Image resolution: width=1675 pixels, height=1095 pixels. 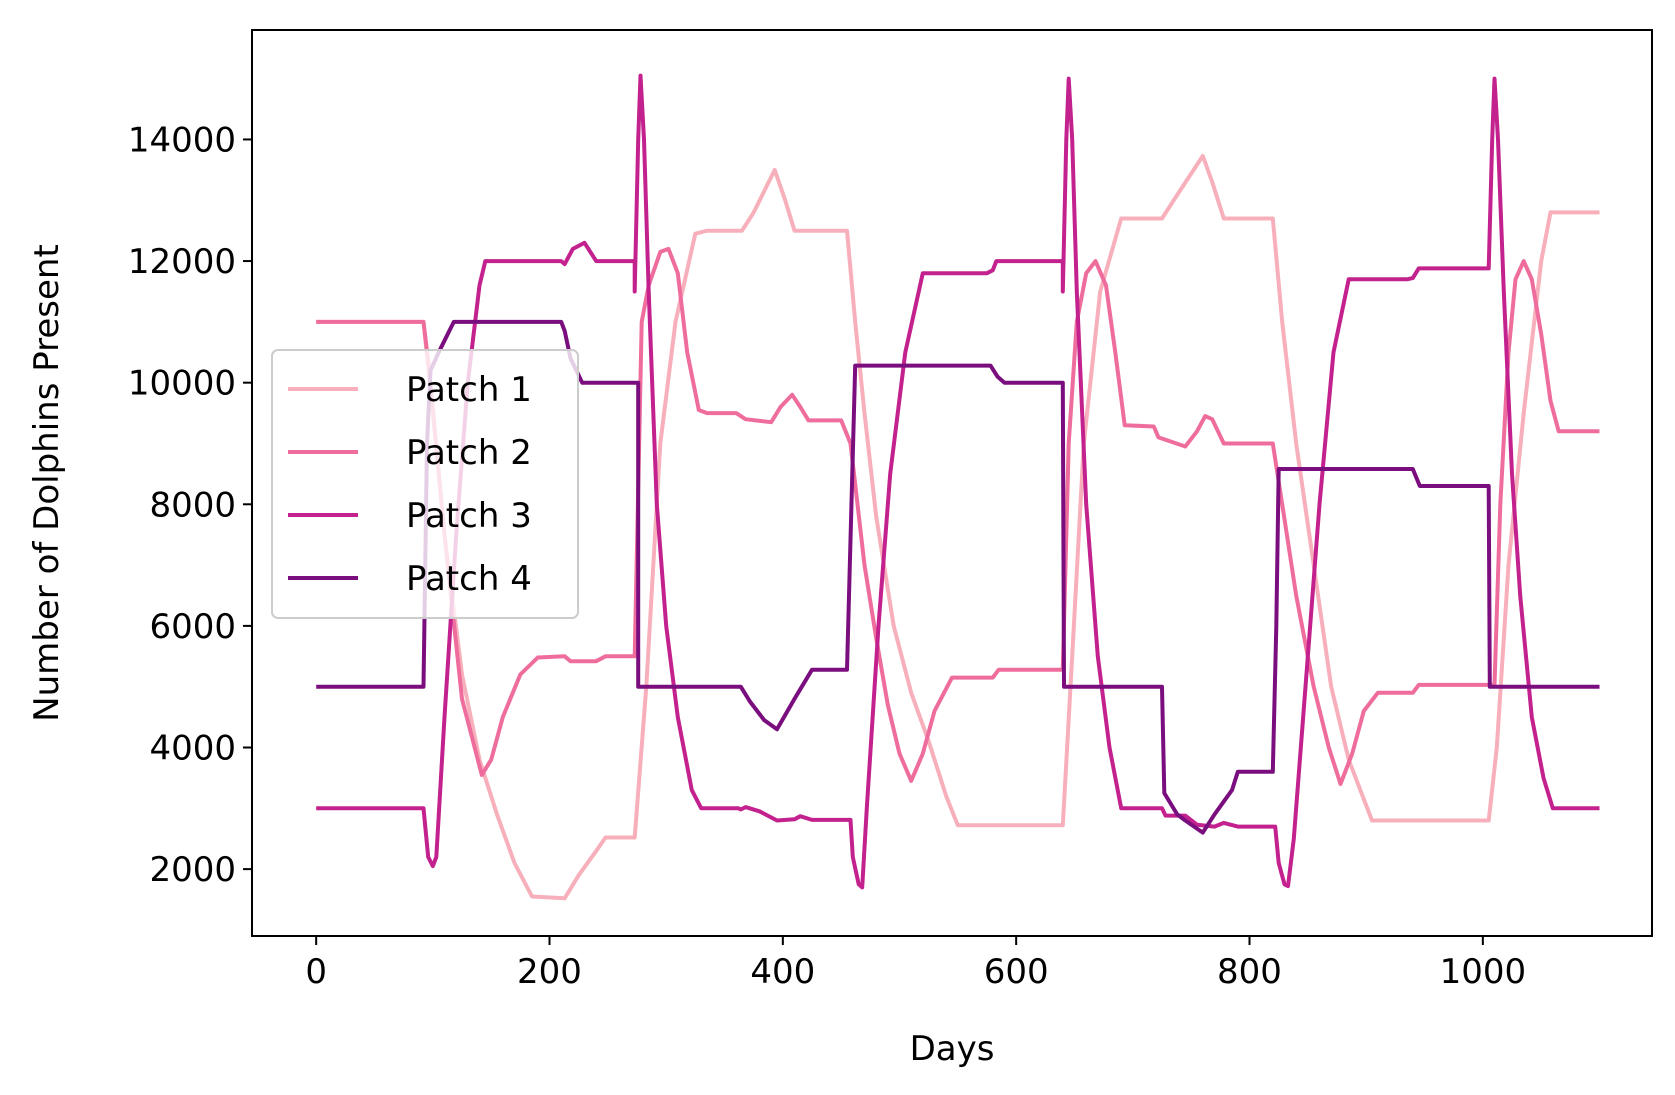 What do you see at coordinates (192, 870) in the screenshot?
I see `y-tick-label: 2000` at bounding box center [192, 870].